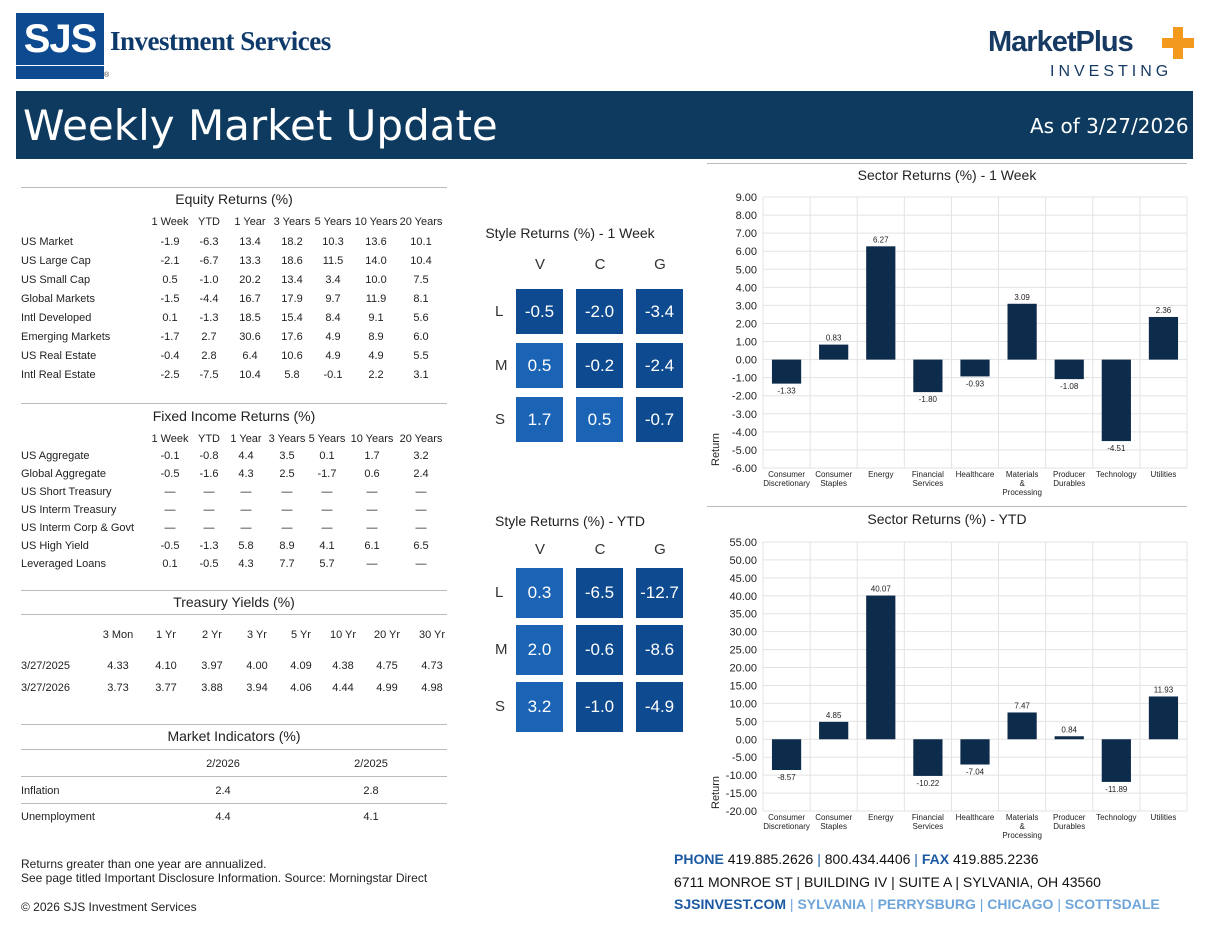  What do you see at coordinates (223, 817) in the screenshot?
I see `indicators-cell: 4.4` at bounding box center [223, 817].